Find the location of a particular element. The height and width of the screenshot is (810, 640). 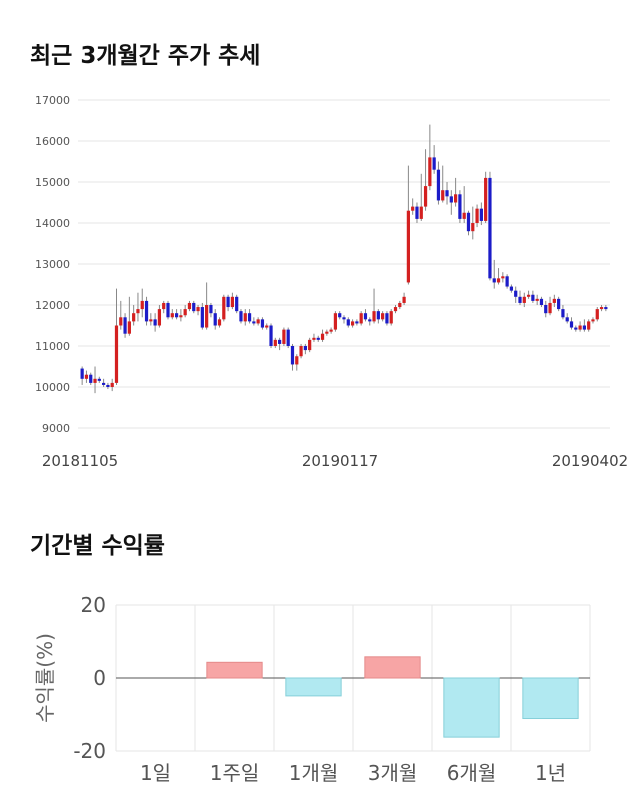

bar-grid is located at coordinates (353, 678).